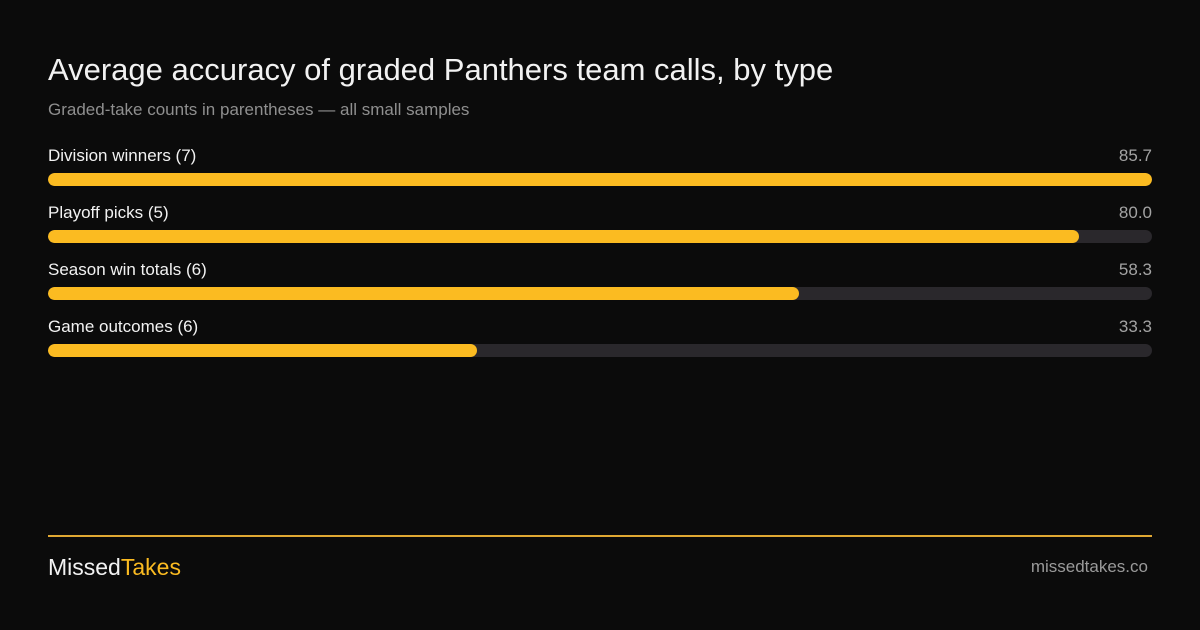 This screenshot has width=1200, height=630. Describe the element at coordinates (1135, 212) in the screenshot. I see `bar-value-label: 80.0` at that location.